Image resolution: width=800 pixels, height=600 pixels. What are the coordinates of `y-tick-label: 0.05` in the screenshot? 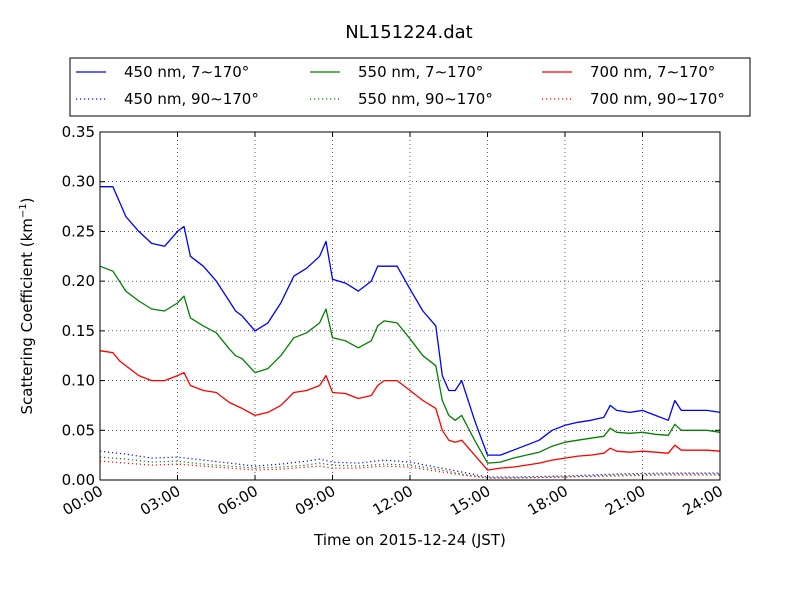 It's located at (78, 430).